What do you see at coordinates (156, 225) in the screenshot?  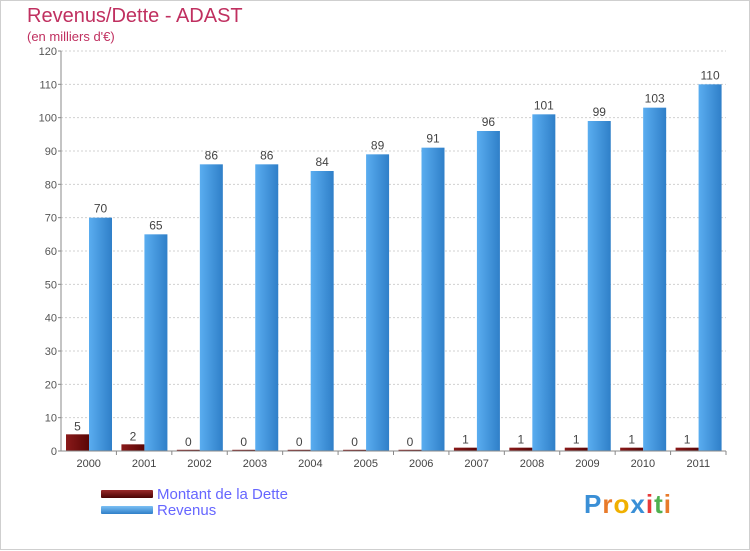 I see `data-label-revenue: 65` at bounding box center [156, 225].